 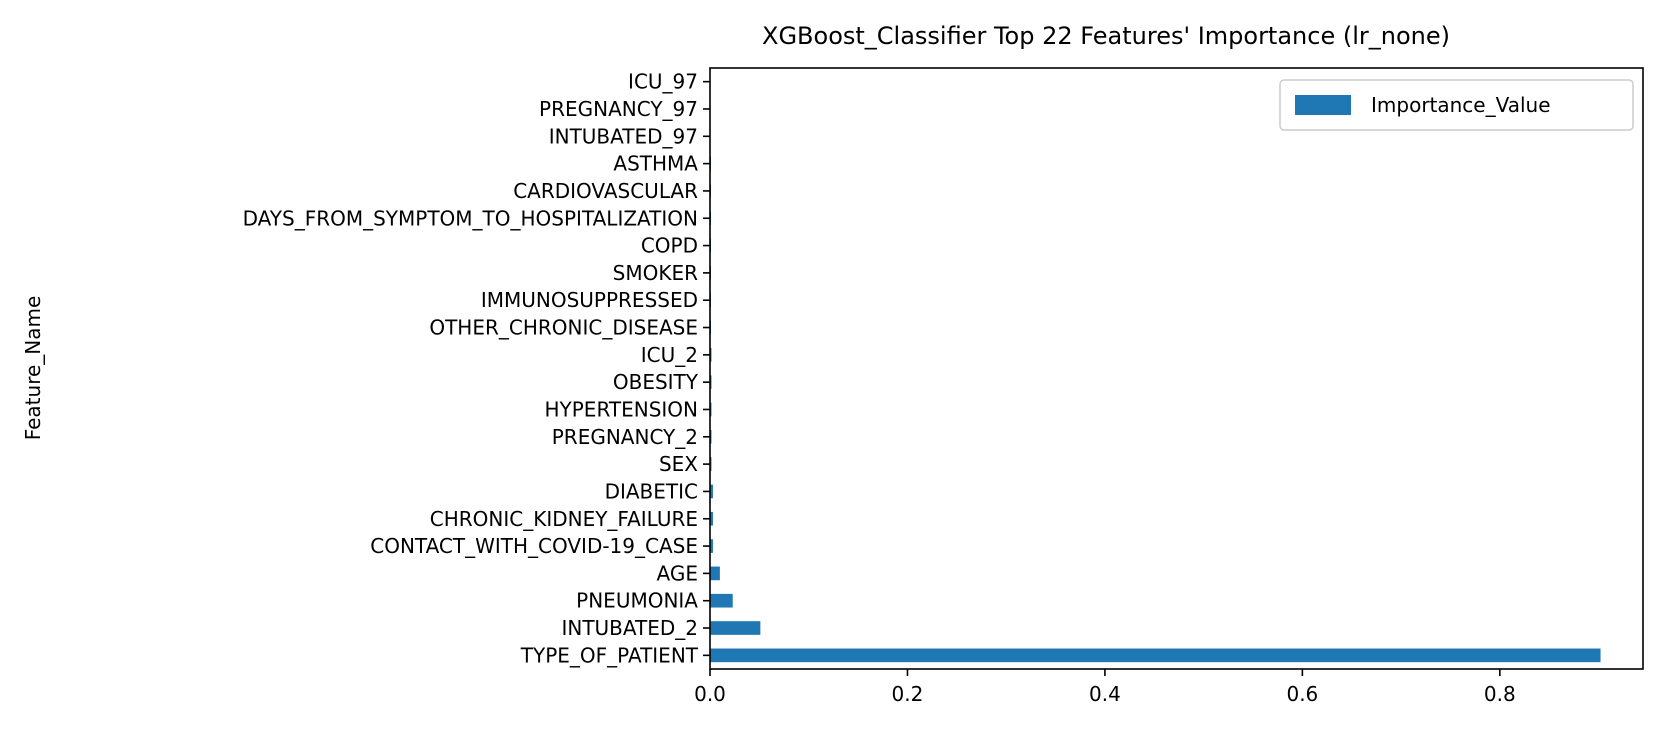 I want to click on y-tick-label: IMMUNOSUPPRESSED, so click(x=589, y=300).